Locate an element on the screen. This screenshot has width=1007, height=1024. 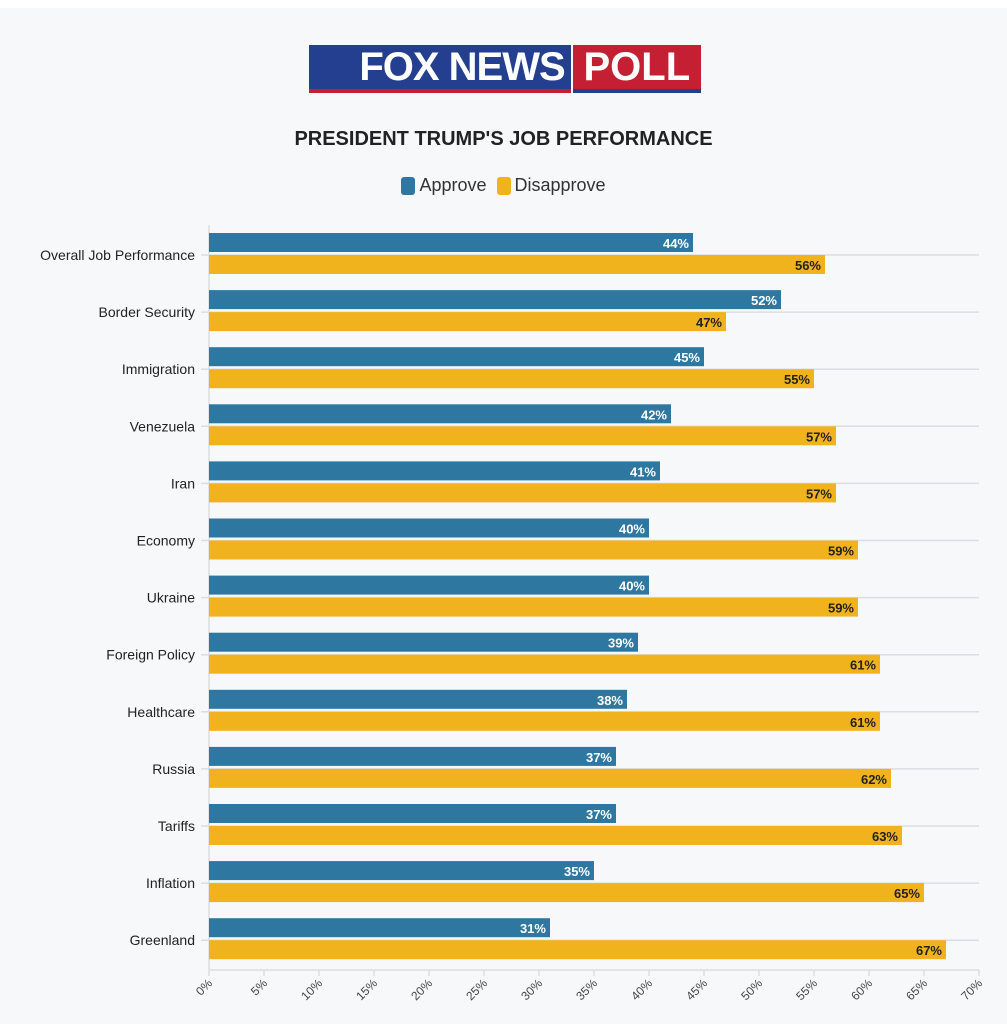
category-label: Immigration is located at coordinates (158, 369).